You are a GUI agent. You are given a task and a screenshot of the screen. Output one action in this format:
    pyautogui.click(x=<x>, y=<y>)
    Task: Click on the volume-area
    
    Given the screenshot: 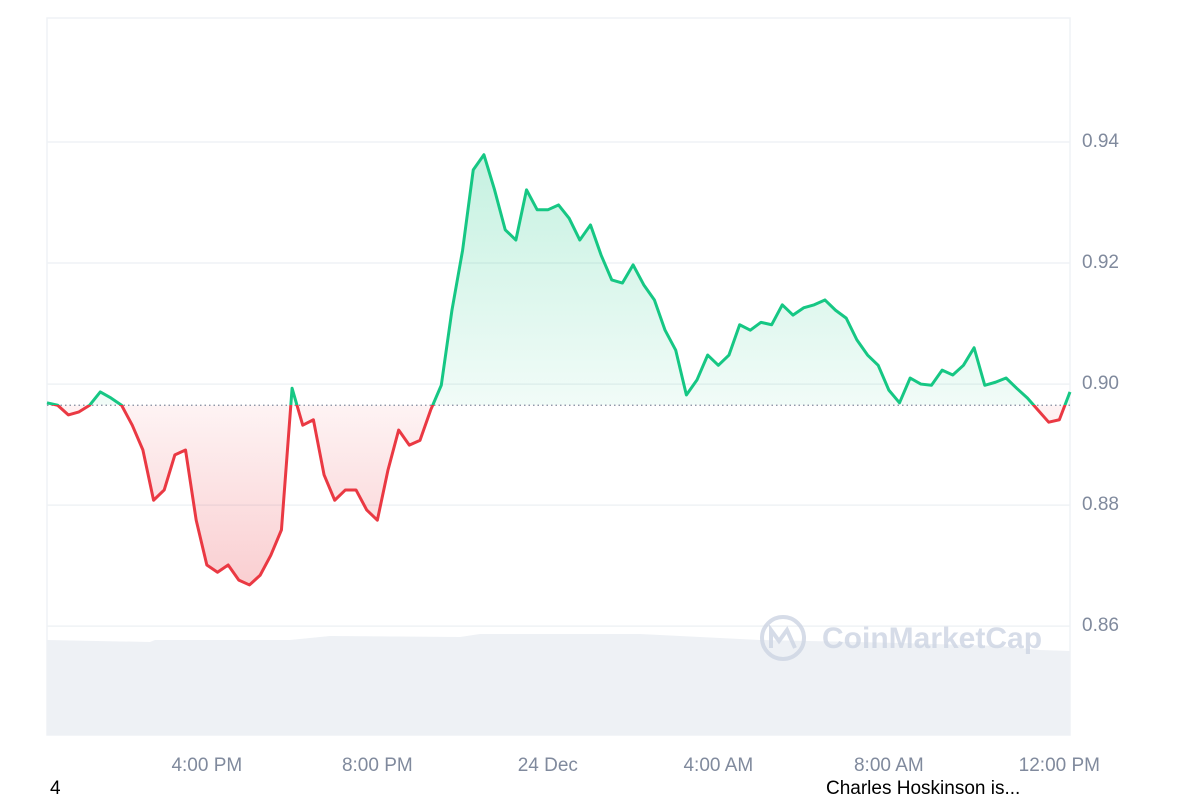 What is the action you would take?
    pyautogui.click(x=558, y=684)
    